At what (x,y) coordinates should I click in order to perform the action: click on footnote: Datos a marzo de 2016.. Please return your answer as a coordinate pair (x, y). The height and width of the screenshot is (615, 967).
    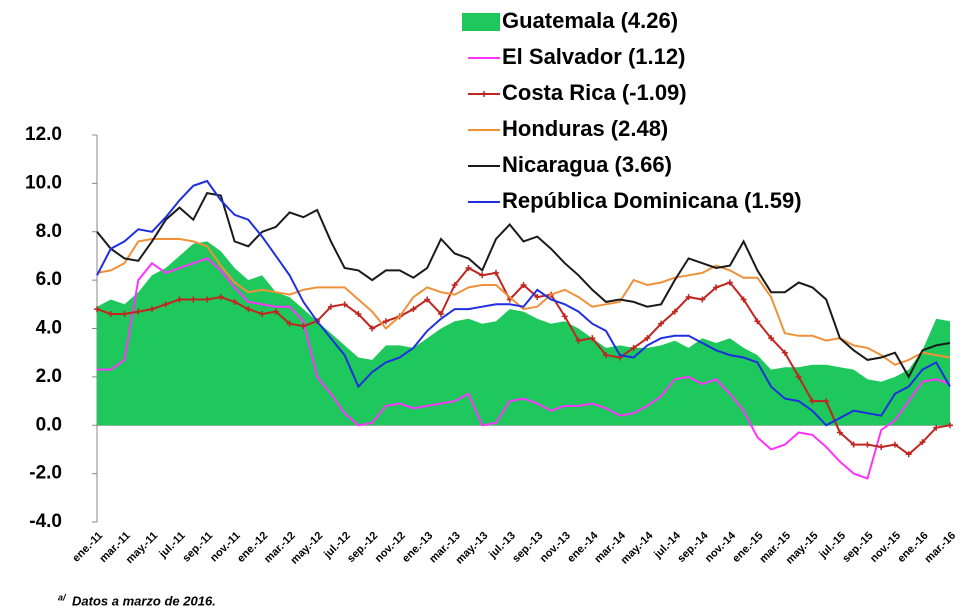
    Looking at the image, I should click on (144, 600).